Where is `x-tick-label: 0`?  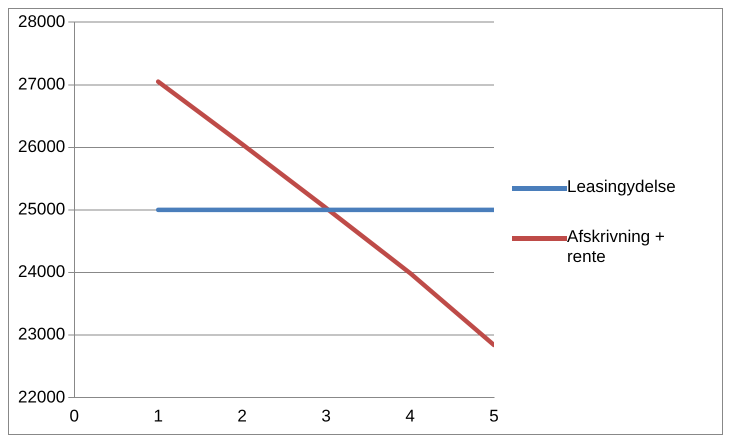 x-tick-label: 0 is located at coordinates (75, 416).